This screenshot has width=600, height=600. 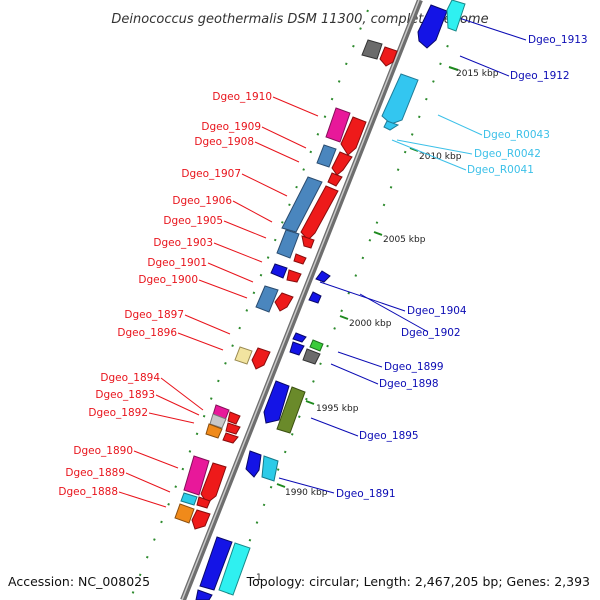 I want to click on gene-label: Dgeo_1904, so click(x=437, y=311).